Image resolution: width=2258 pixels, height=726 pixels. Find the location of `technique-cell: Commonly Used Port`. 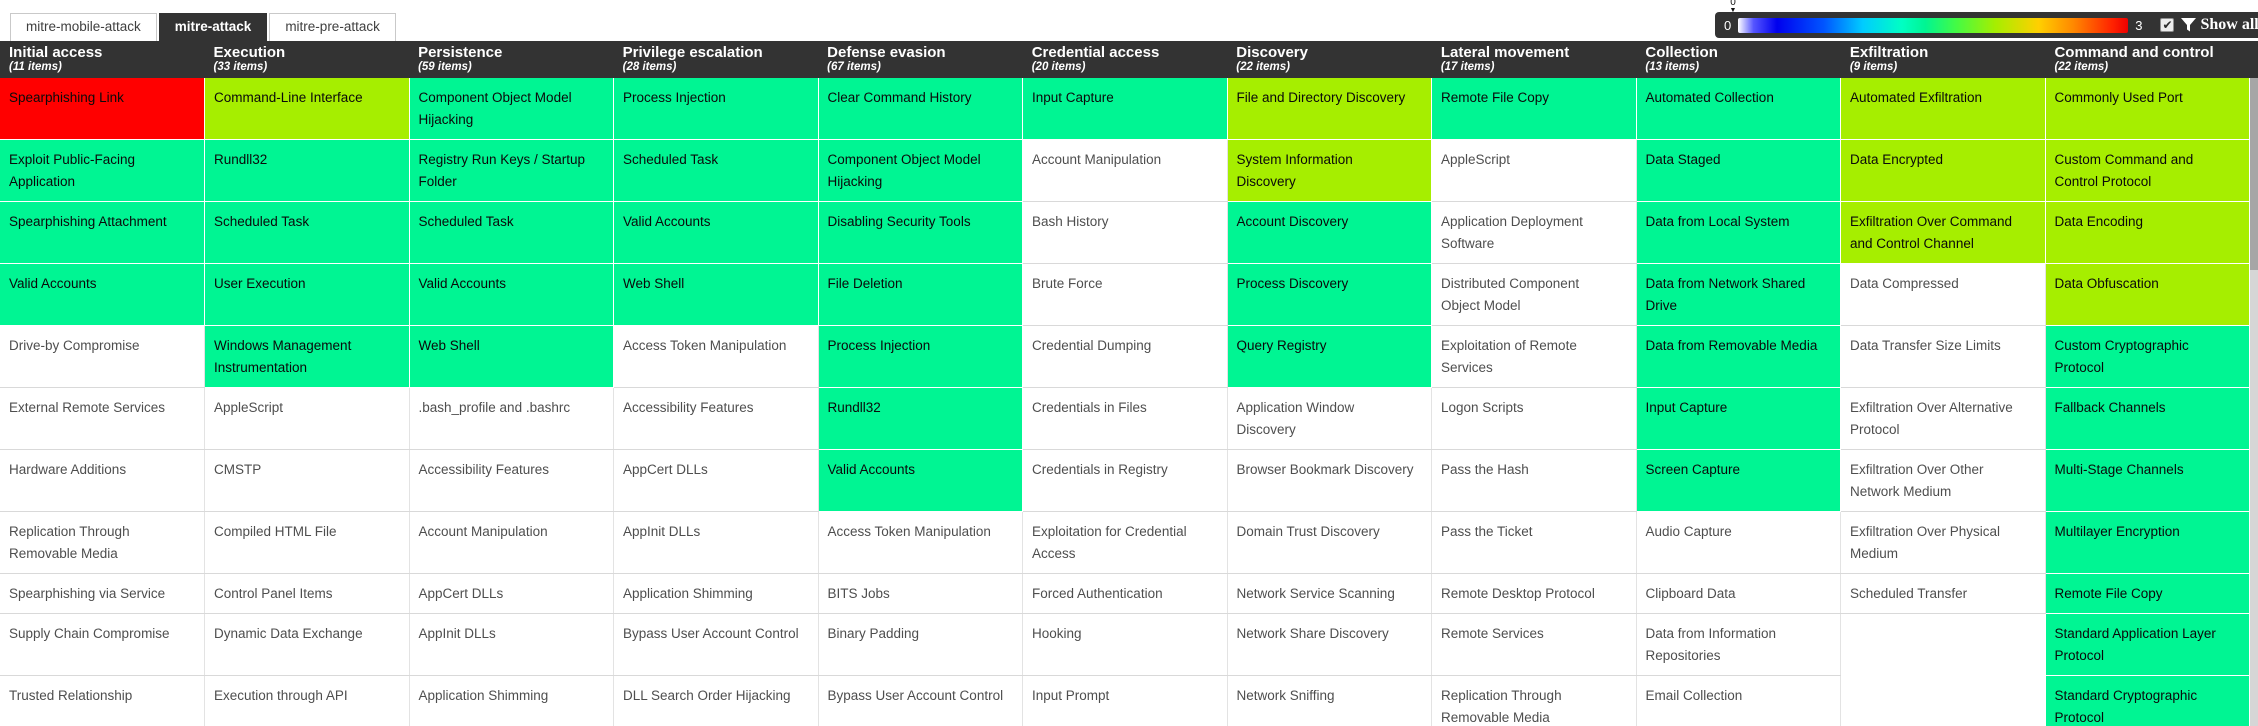

technique-cell: Commonly Used Port is located at coordinates (2147, 109).